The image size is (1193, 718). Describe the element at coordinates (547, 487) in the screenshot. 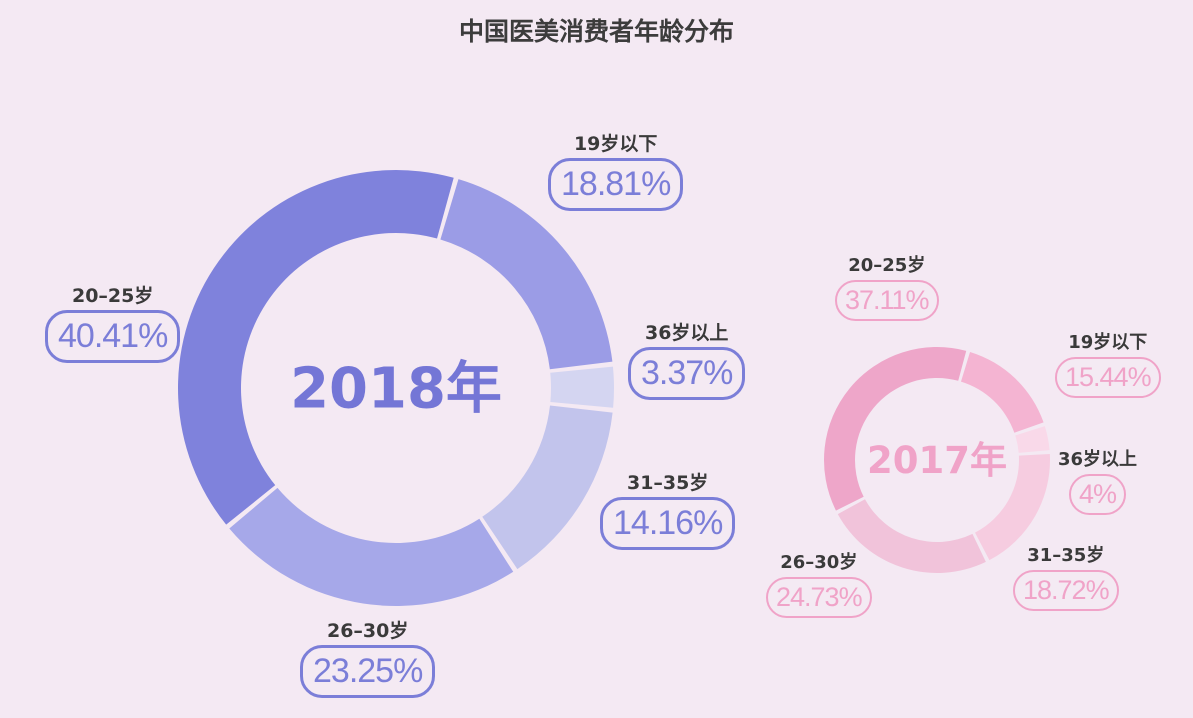

I see `donut-2018-slice-31-35岁` at that location.